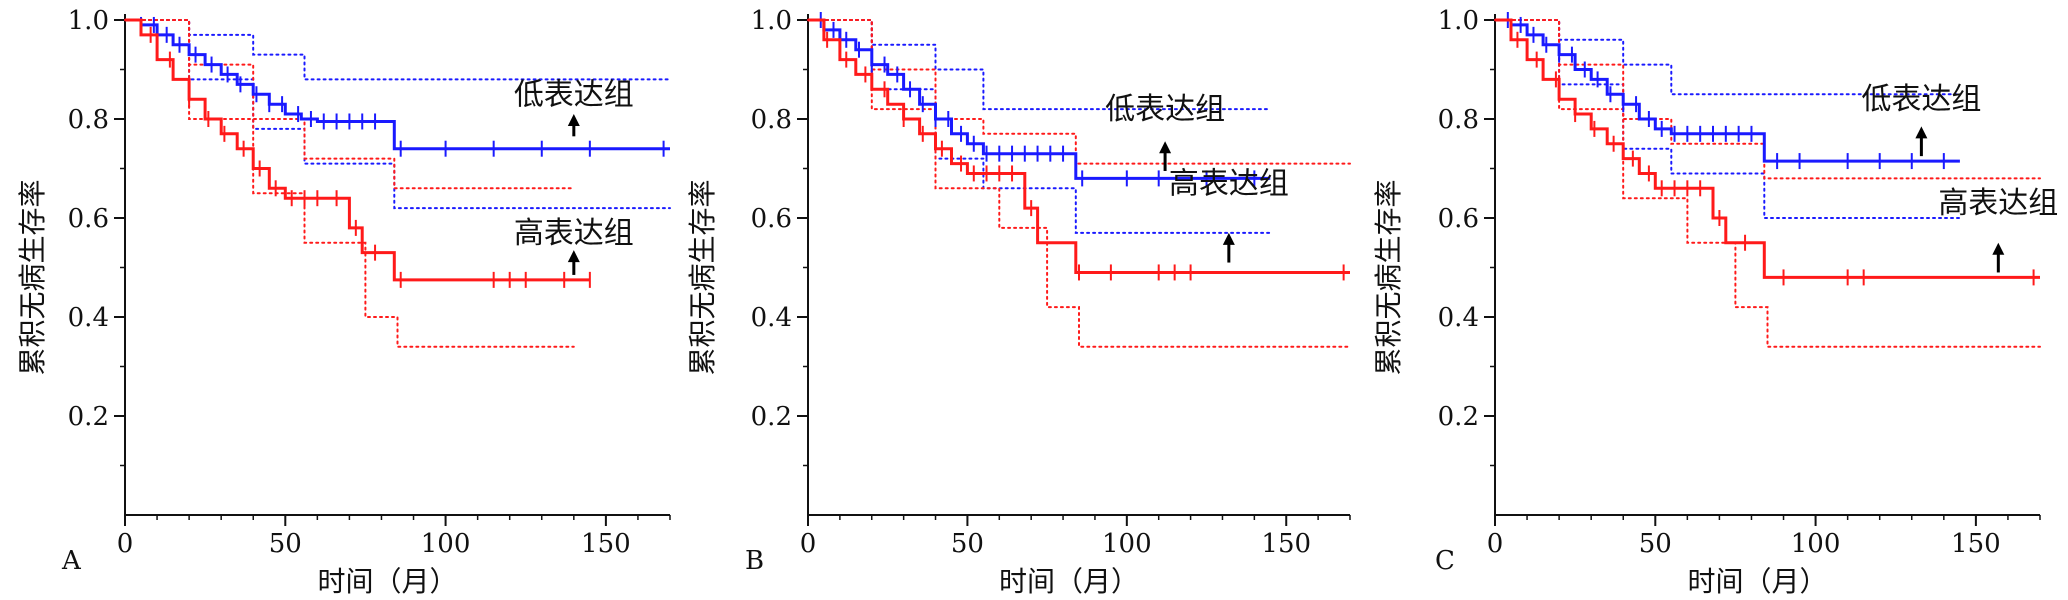 This screenshot has height=600, width=2068. Describe the element at coordinates (71, 561) in the screenshot. I see `panel-letter: A` at that location.